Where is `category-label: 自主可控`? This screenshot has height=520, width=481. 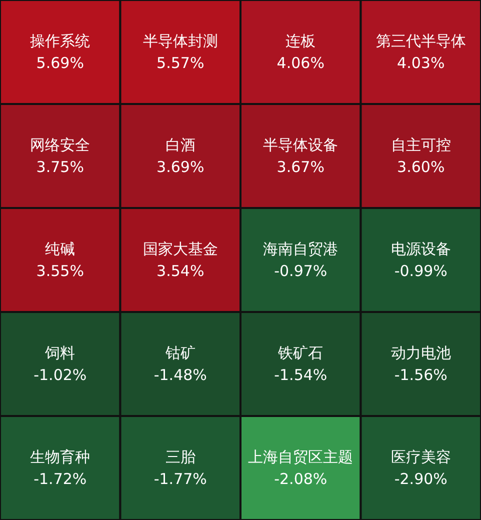 category-label: 自主可控 is located at coordinates (420, 145).